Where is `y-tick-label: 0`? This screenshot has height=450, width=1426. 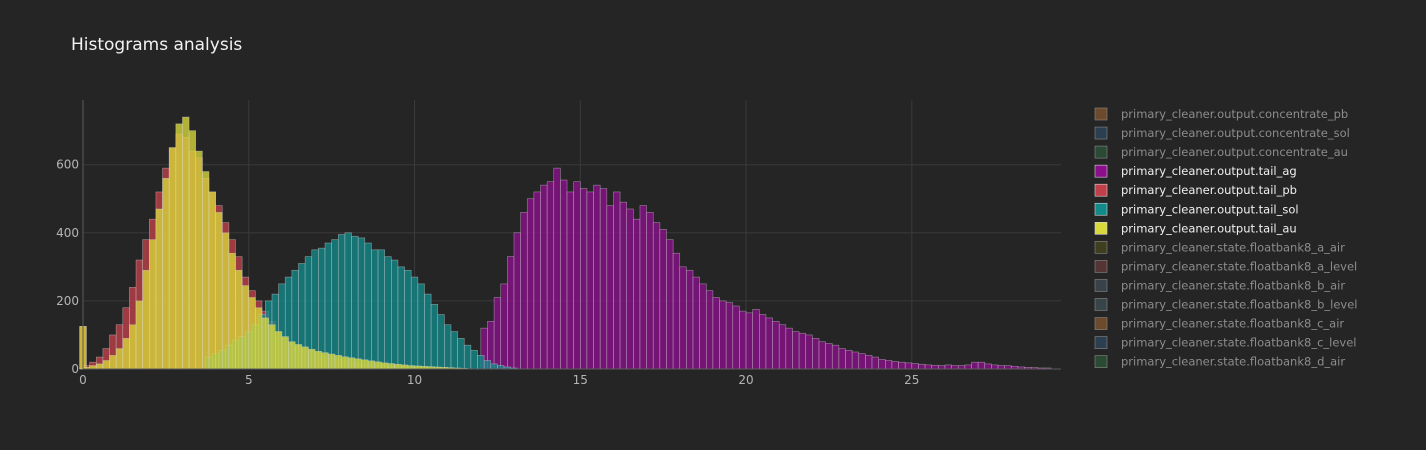 y-tick-label: 0 is located at coordinates (75, 369).